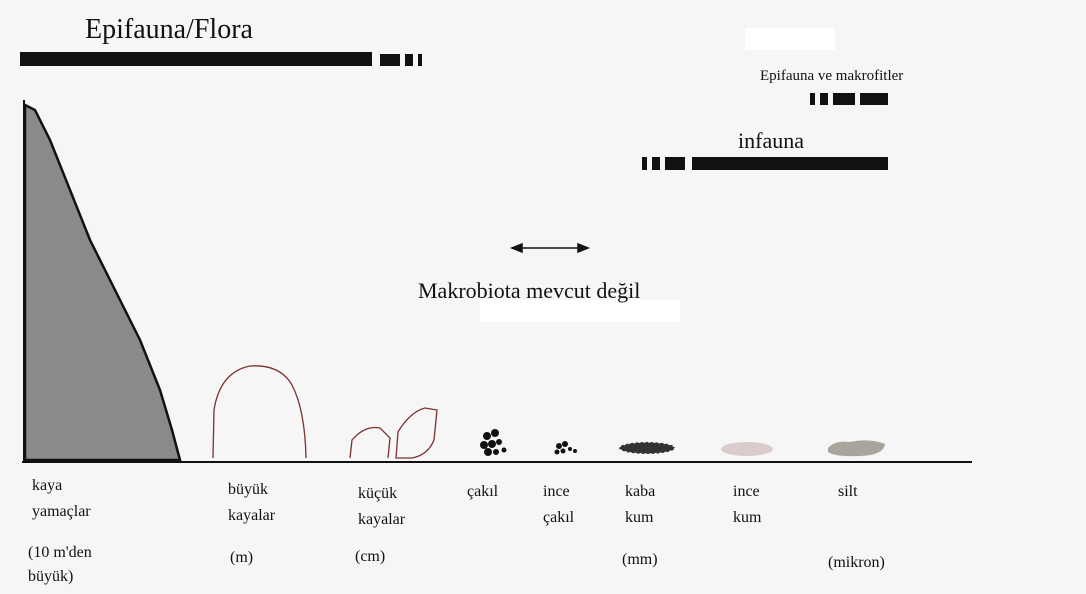 Image resolution: width=1086 pixels, height=594 pixels. Describe the element at coordinates (259, 412) in the screenshot. I see `large-boulder` at that location.